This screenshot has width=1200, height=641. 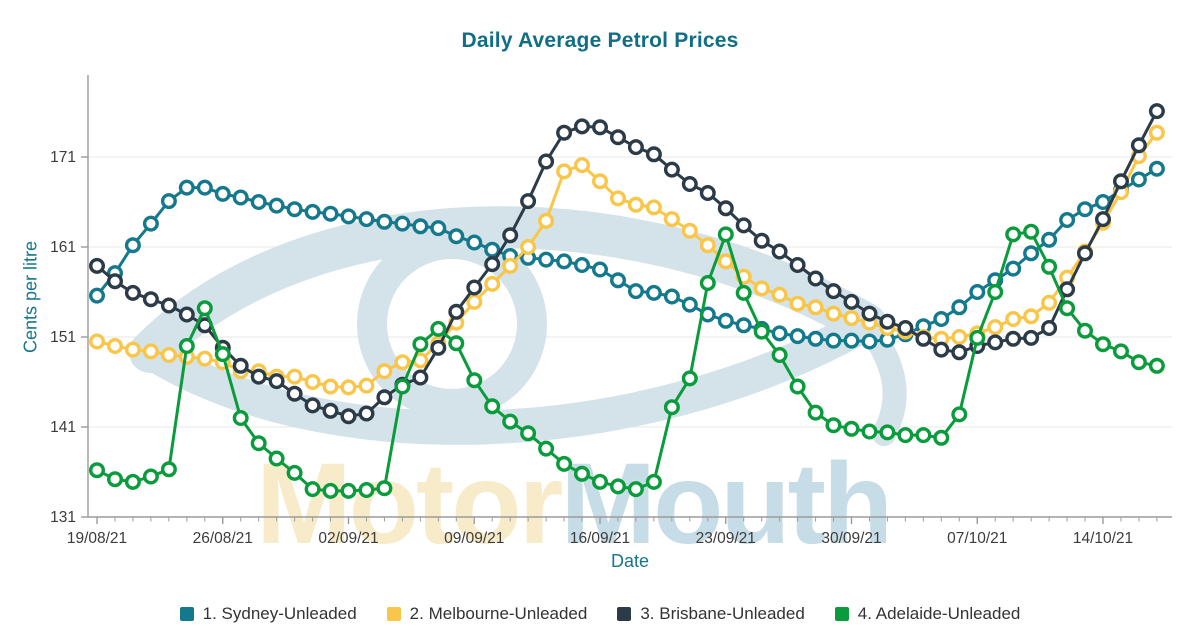 I want to click on x-tick-label: 16/09/21, so click(x=600, y=538).